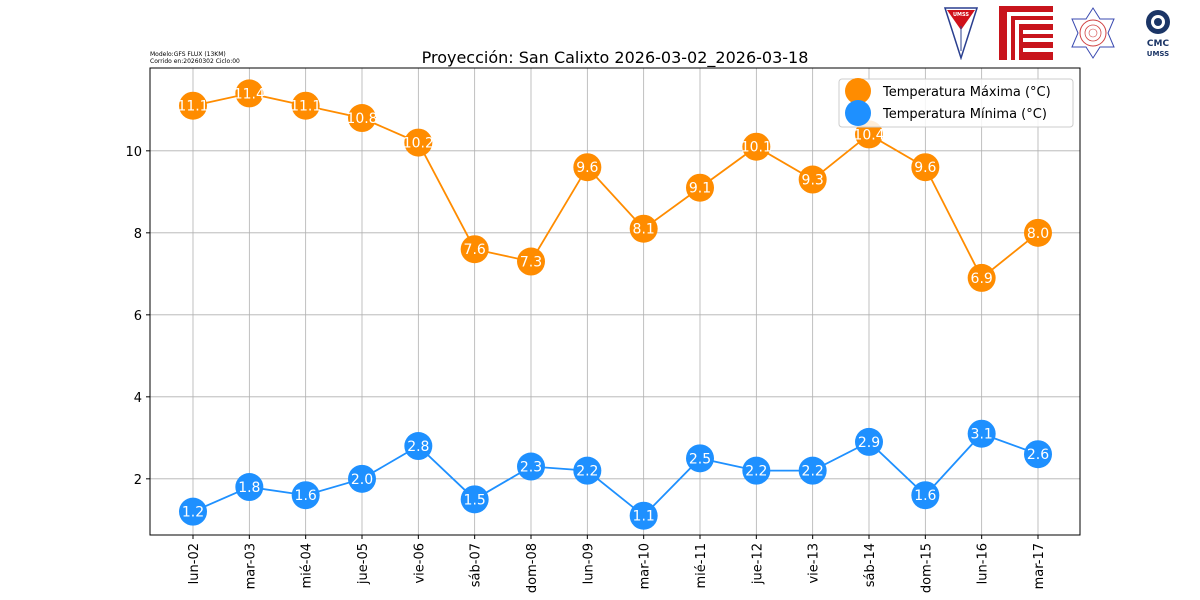  I want to click on x-tick-label: sáb-07, so click(476, 565).